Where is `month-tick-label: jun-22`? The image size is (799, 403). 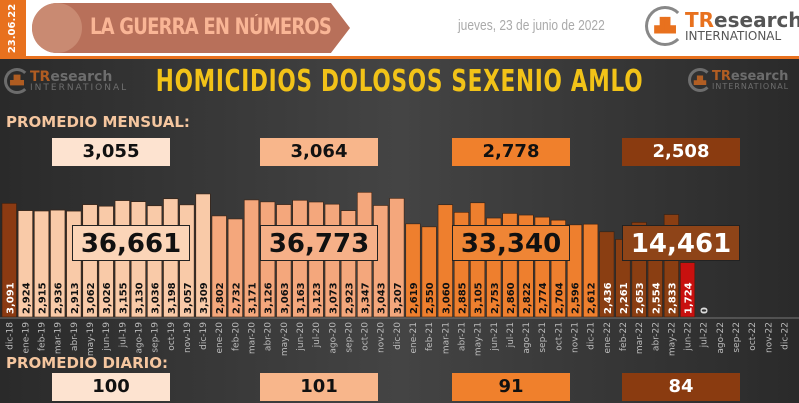 month-tick-label: jun-22 is located at coordinates (689, 337).